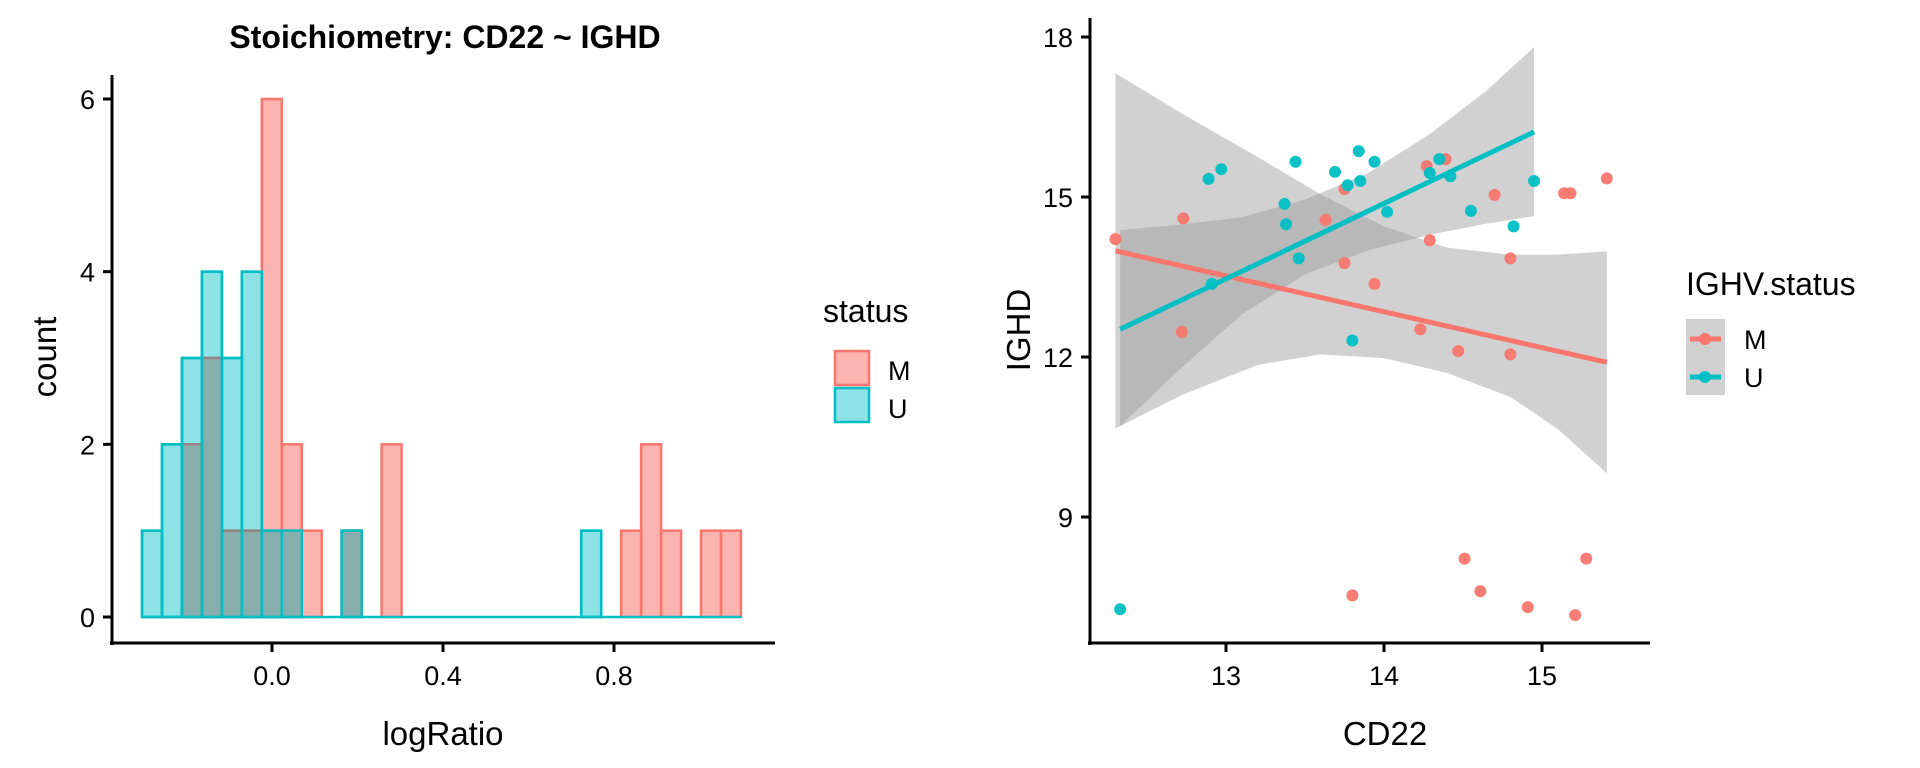 The height and width of the screenshot is (768, 1920). I want to click on scatter-y-label: IGHD, so click(1018, 330).